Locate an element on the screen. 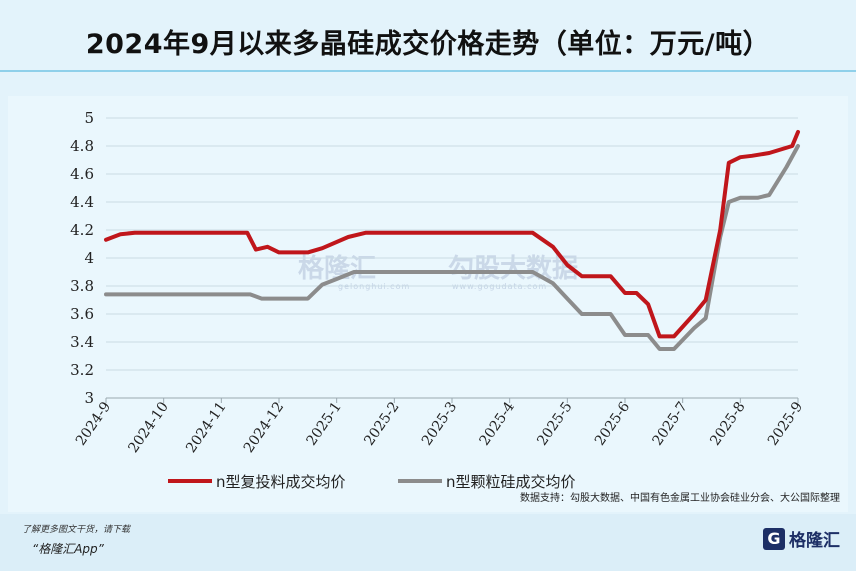 This screenshot has width=856, height=571. footer-tip: 了解更多图文干货，请下载 is located at coordinates (76, 530).